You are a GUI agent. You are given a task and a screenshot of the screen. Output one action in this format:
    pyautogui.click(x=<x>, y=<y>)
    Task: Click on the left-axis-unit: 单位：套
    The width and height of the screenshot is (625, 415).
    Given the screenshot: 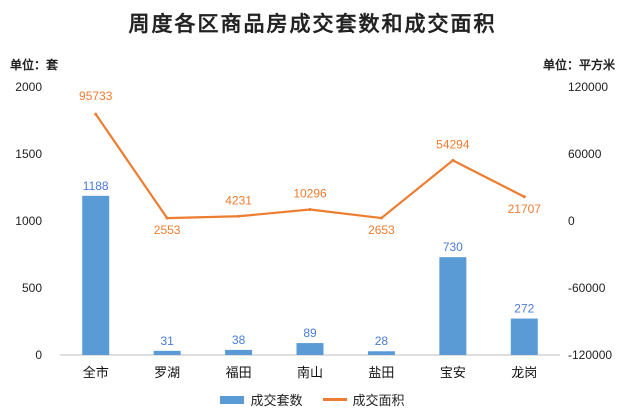 What is the action you would take?
    pyautogui.click(x=34, y=65)
    